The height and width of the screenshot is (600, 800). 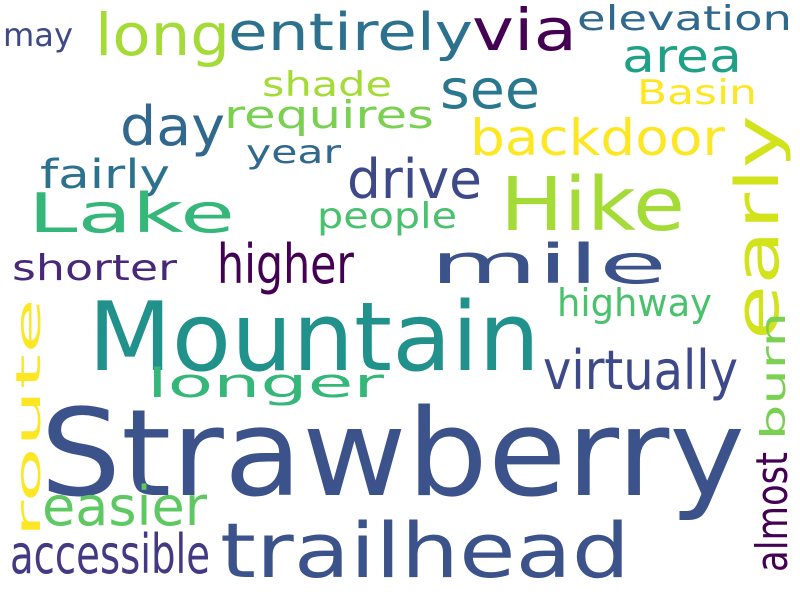 What do you see at coordinates (329, 115) in the screenshot?
I see `word-requires: requires` at bounding box center [329, 115].